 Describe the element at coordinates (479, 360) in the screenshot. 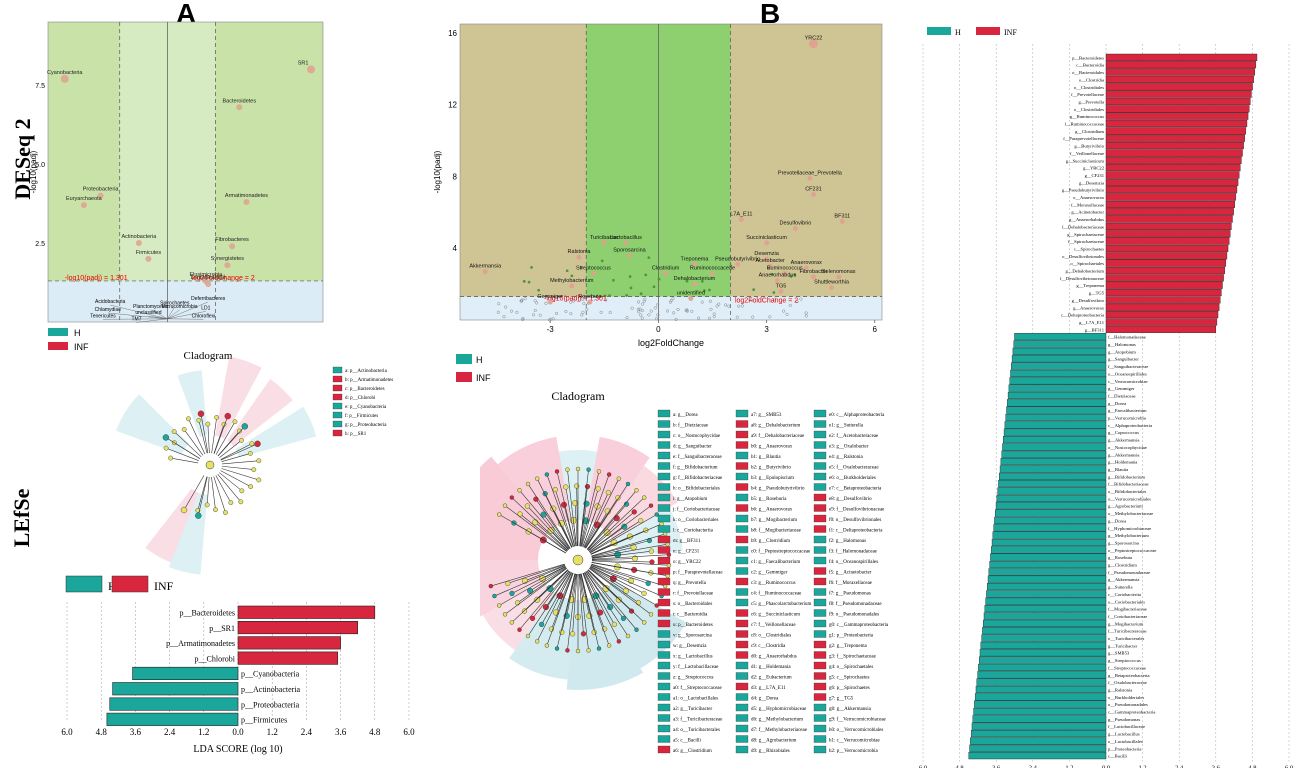

I see `legend-b-h-label: H` at that location.